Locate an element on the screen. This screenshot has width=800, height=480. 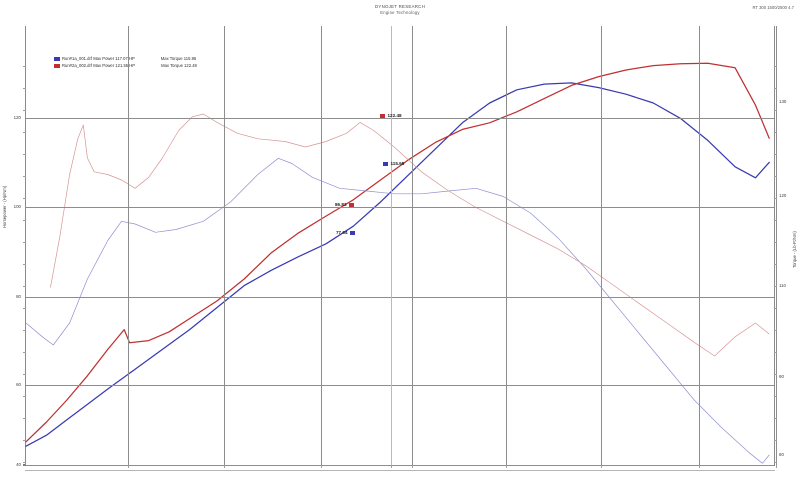
header-line-2: Engine Technology is located at coordinates (400, 12).